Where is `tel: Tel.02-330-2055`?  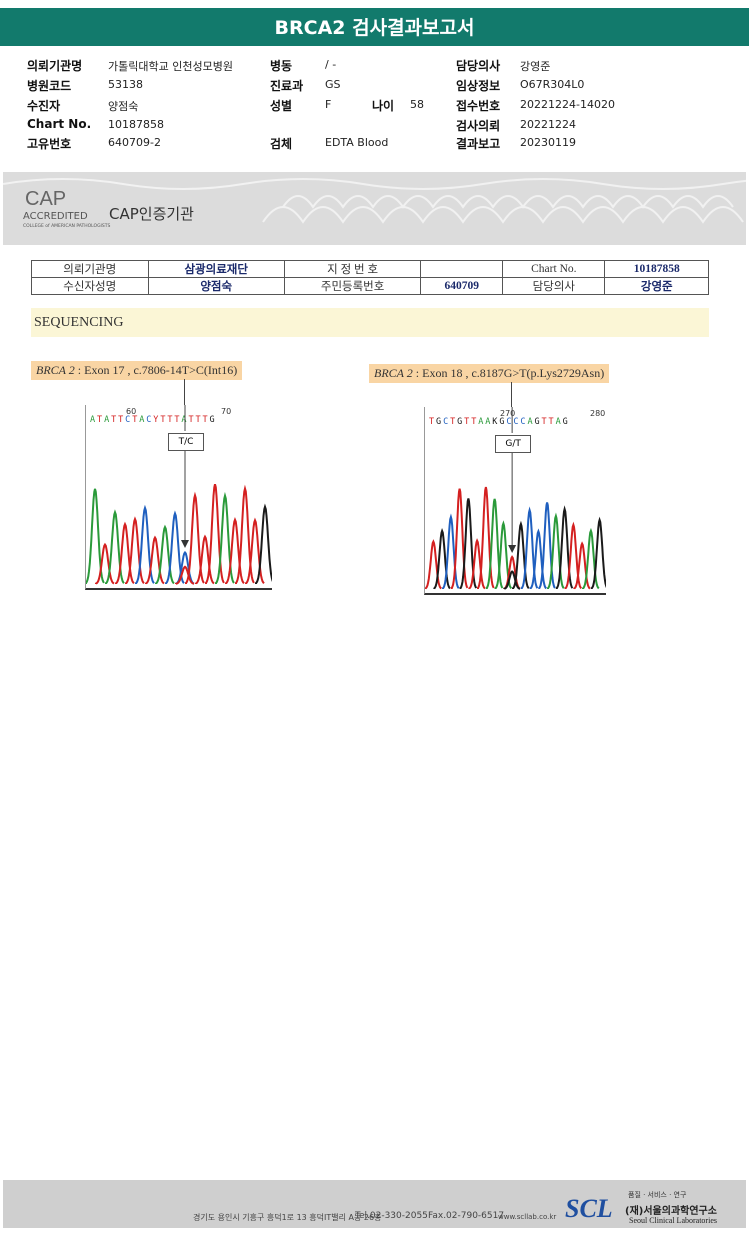 tel: Tel.02-330-2055 is located at coordinates (391, 1216).